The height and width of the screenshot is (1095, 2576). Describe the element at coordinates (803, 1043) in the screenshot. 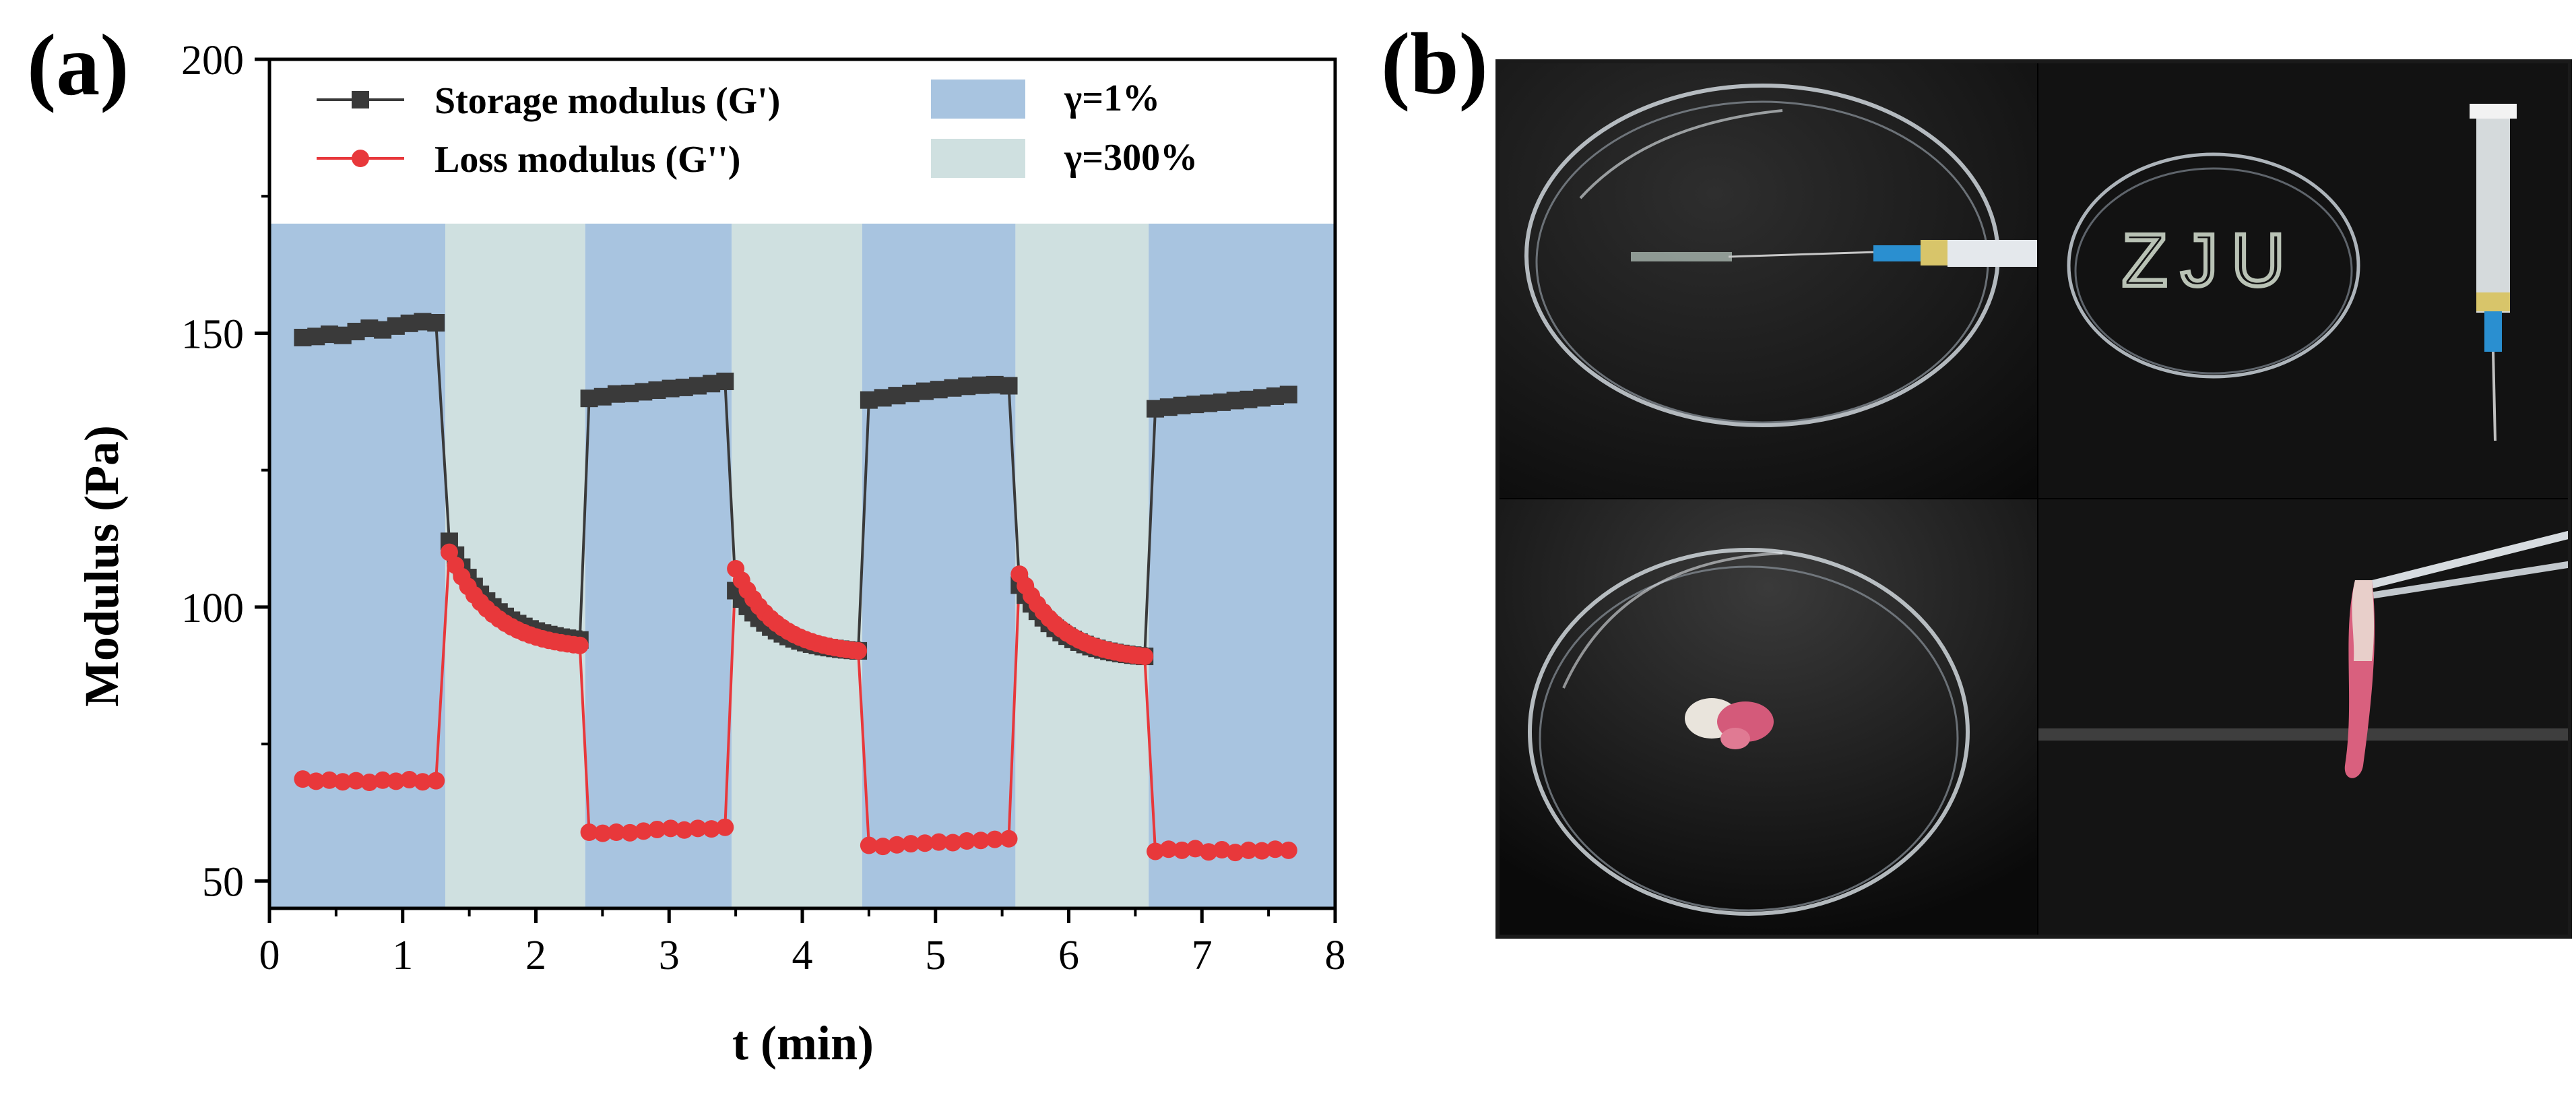

I see `x-axis-label: t (min)` at that location.